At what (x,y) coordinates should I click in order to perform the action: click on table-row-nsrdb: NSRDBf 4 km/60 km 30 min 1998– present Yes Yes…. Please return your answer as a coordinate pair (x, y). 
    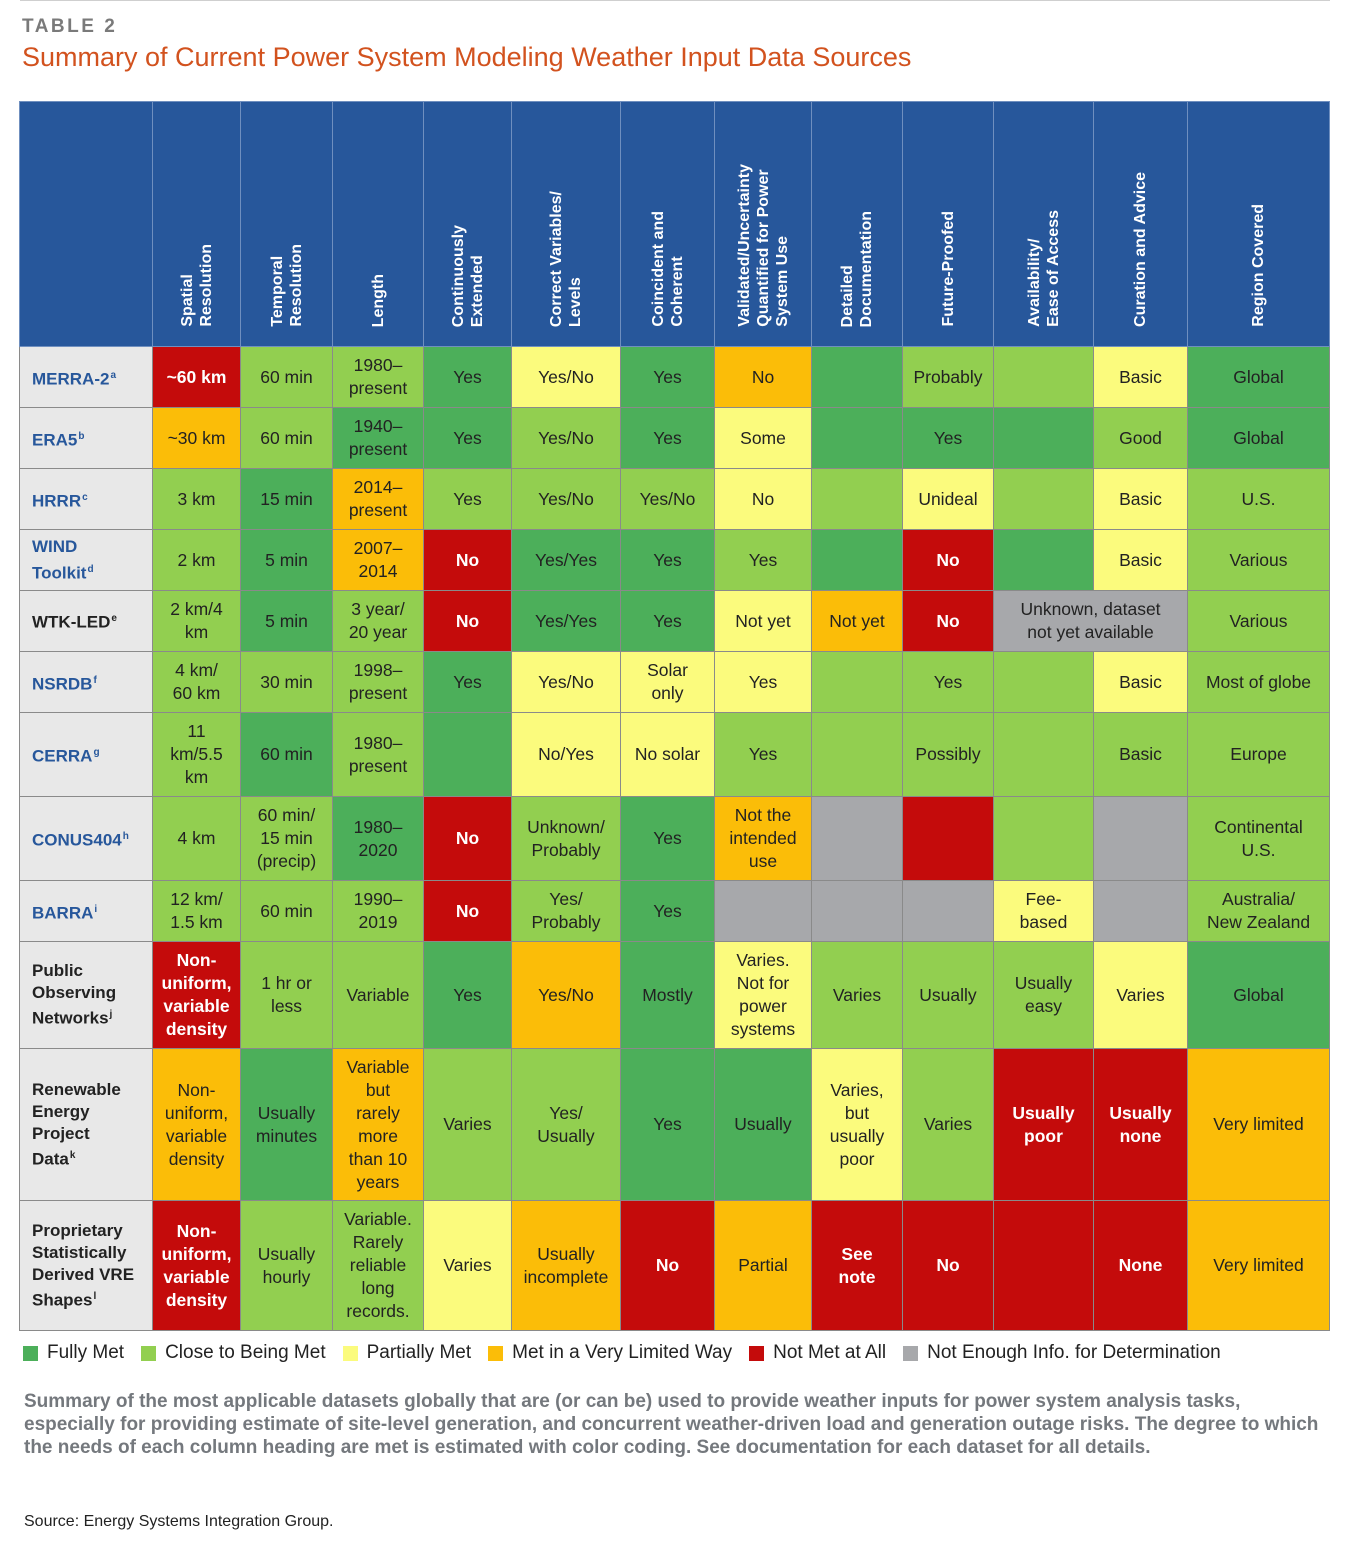
    Looking at the image, I should click on (674, 682).